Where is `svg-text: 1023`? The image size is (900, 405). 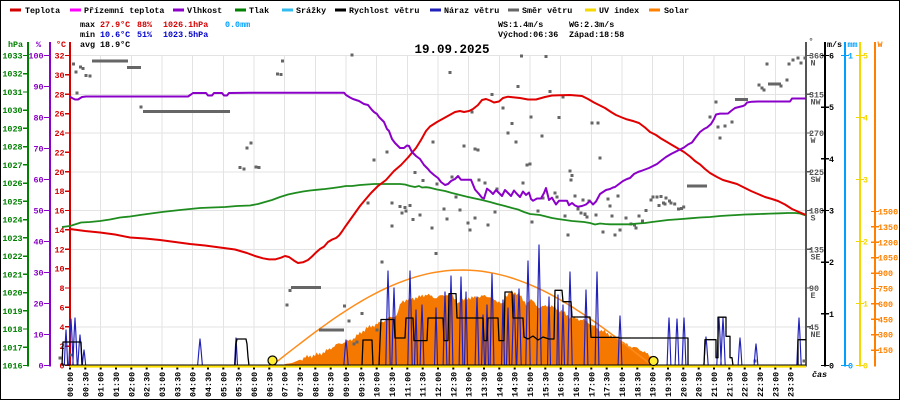 svg-text: 1023 is located at coordinates (12, 239).